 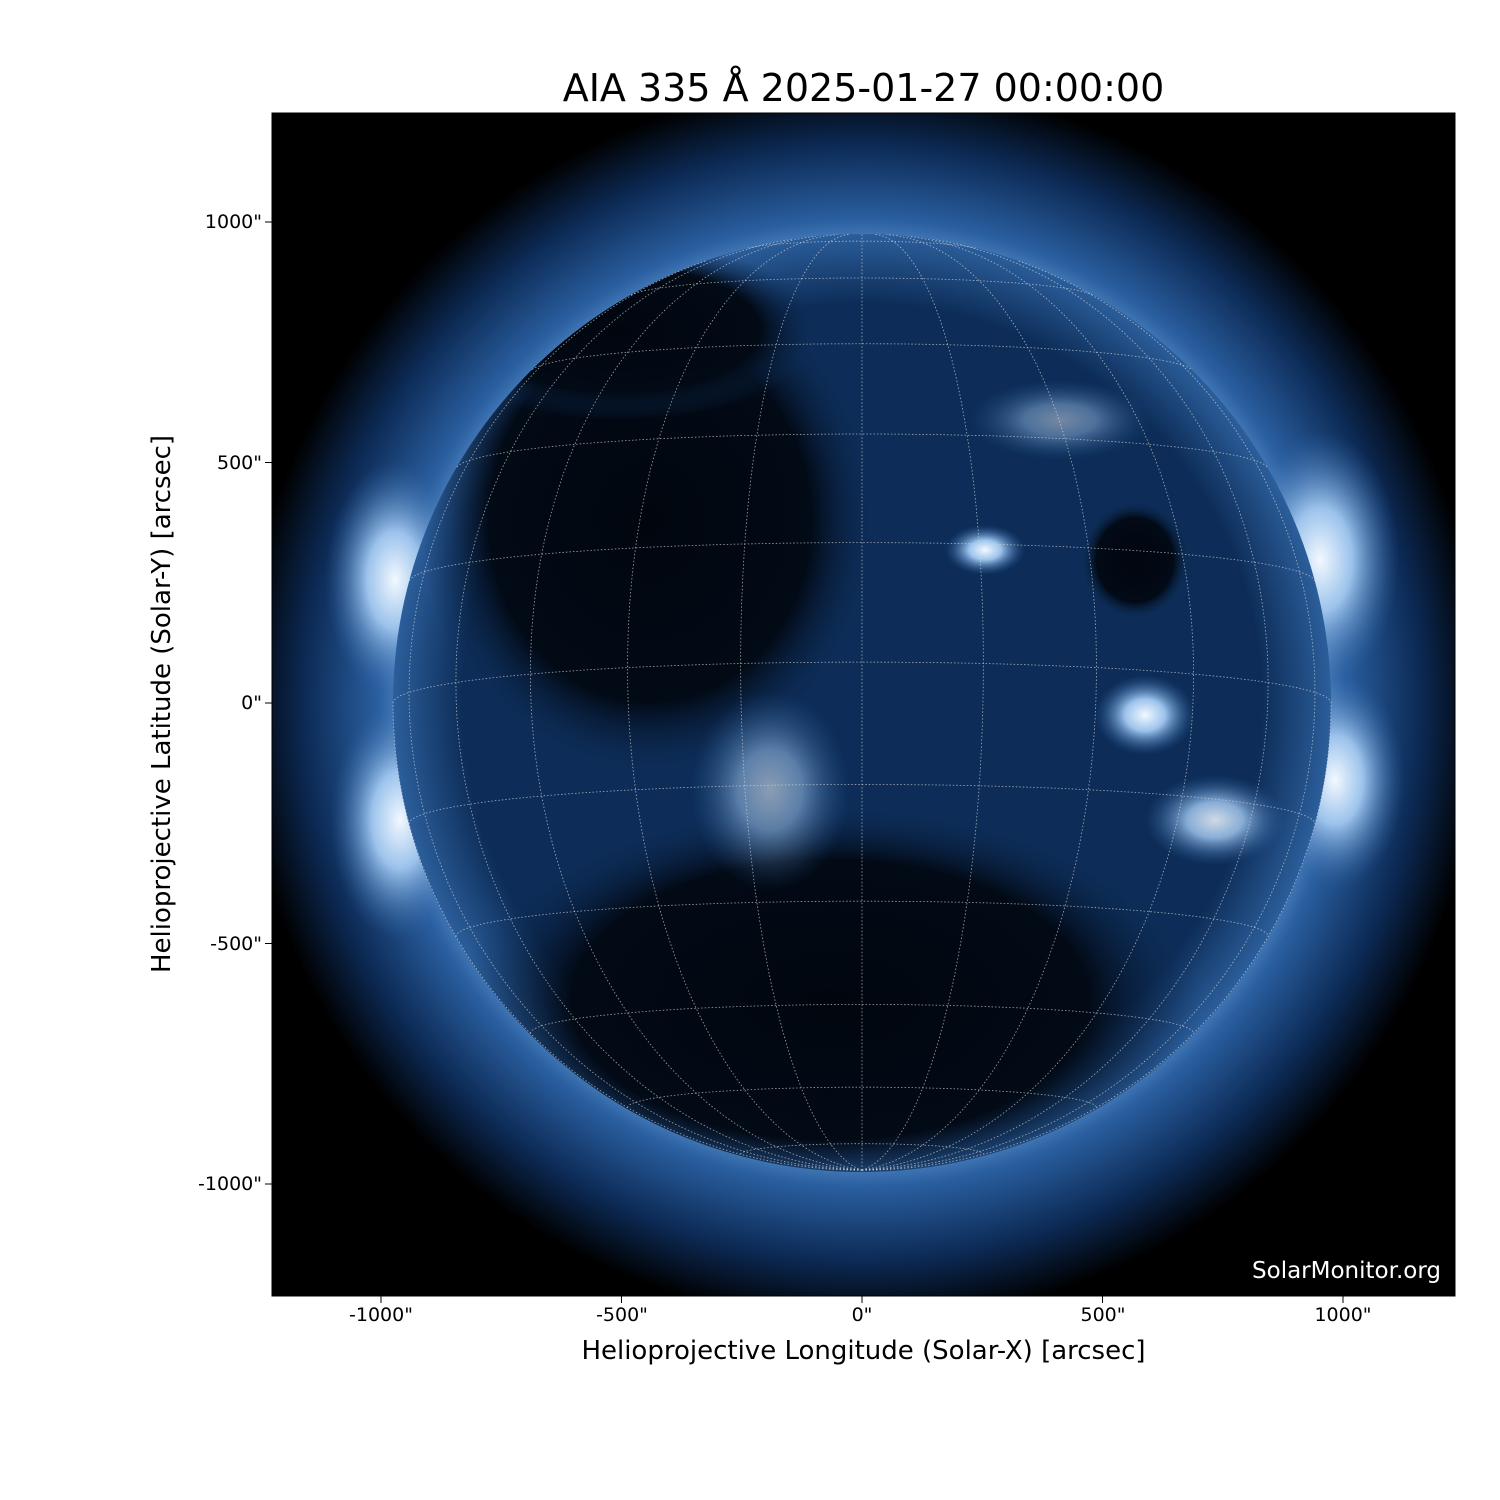 What do you see at coordinates (236, 944) in the screenshot?
I see `y-tick-label: -500"` at bounding box center [236, 944].